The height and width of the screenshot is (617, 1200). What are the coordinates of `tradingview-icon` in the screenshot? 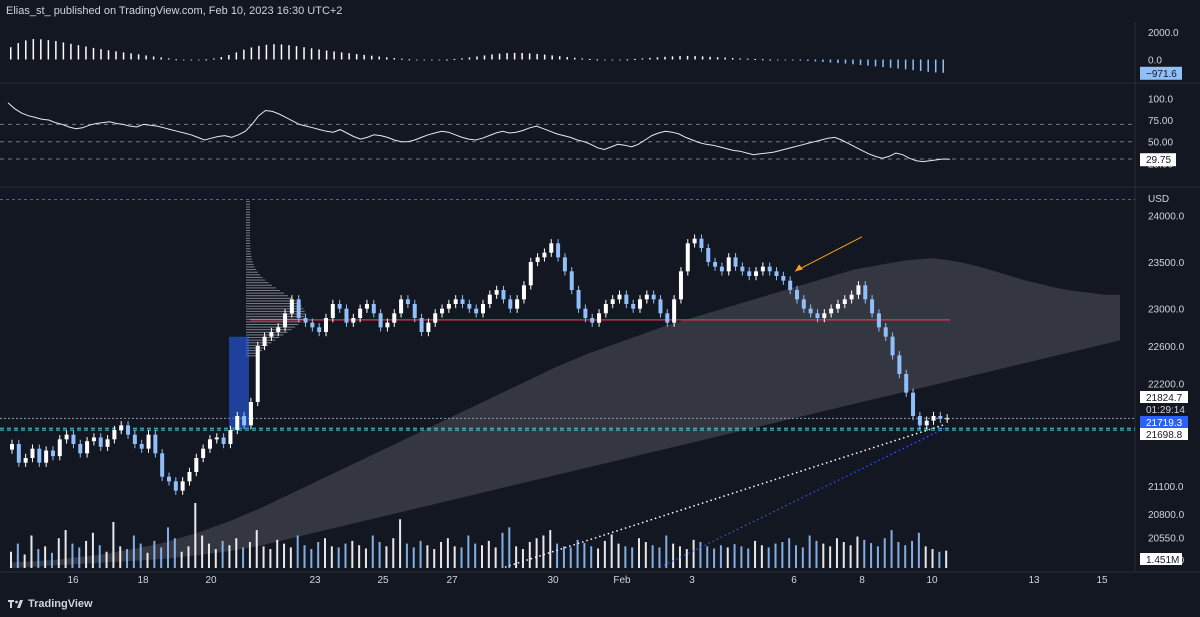 It's located at (15, 604).